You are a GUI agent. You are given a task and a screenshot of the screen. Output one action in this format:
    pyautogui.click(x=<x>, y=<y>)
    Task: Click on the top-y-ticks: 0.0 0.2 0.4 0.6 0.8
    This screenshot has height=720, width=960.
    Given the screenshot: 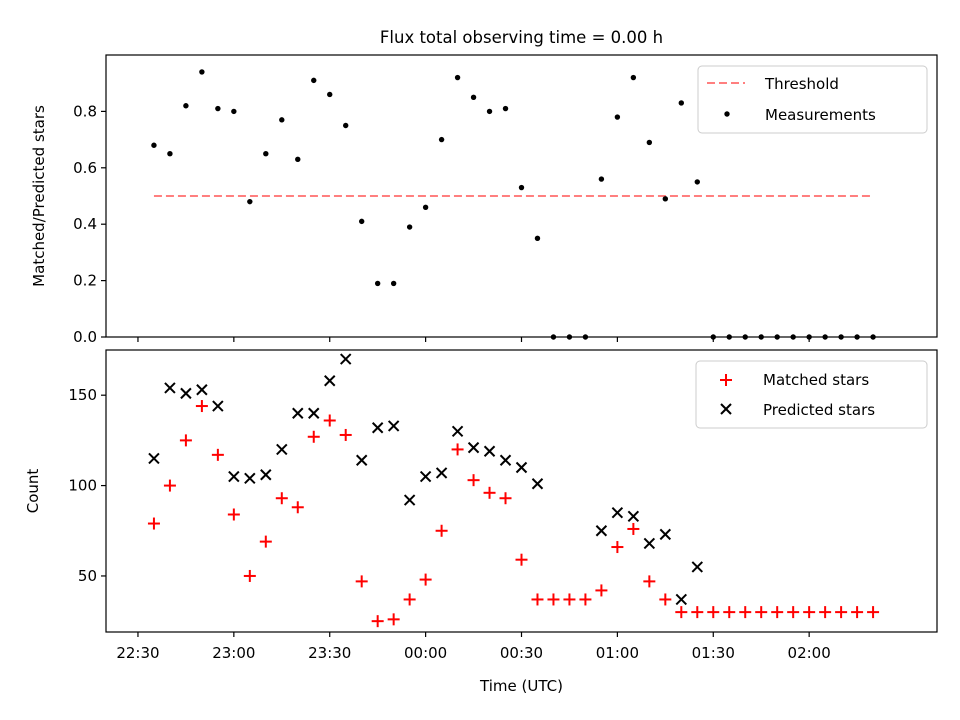 What is the action you would take?
    pyautogui.click(x=89, y=224)
    